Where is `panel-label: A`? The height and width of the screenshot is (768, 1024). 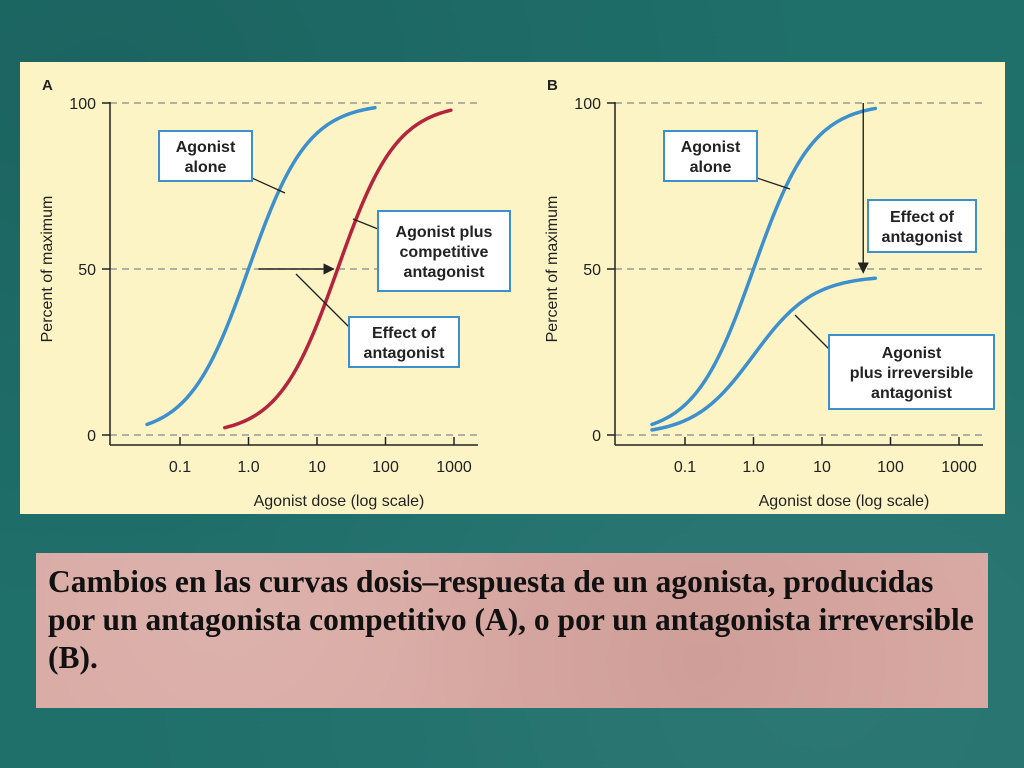 panel-label: A is located at coordinates (47, 85).